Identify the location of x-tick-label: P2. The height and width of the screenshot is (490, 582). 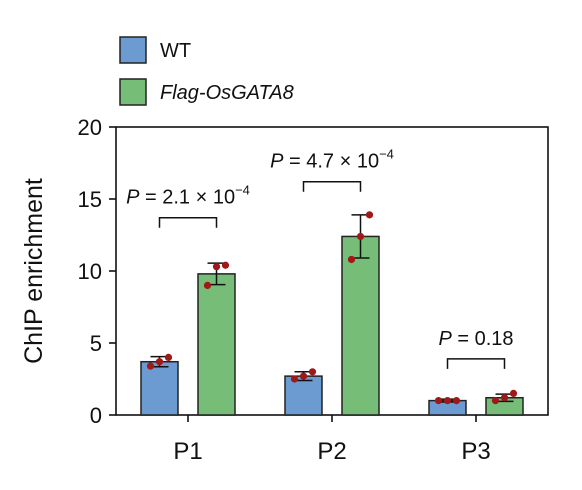
(331, 451).